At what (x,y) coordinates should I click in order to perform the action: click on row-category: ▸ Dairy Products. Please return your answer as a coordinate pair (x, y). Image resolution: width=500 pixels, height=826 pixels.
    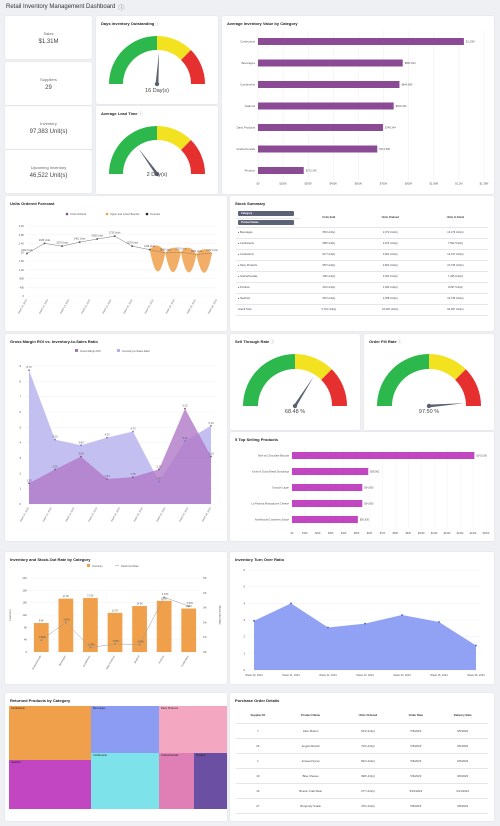
    Looking at the image, I should click on (268, 266).